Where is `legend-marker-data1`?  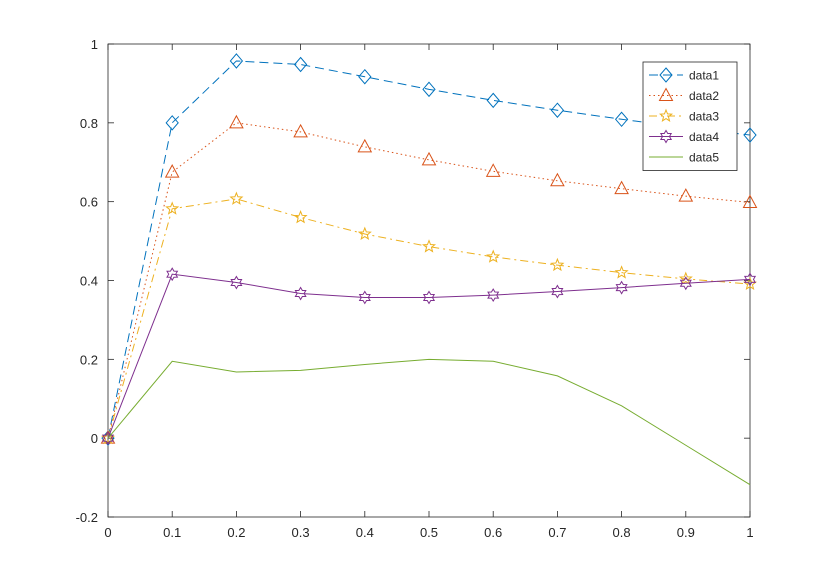
legend-marker-data1 is located at coordinates (666, 75).